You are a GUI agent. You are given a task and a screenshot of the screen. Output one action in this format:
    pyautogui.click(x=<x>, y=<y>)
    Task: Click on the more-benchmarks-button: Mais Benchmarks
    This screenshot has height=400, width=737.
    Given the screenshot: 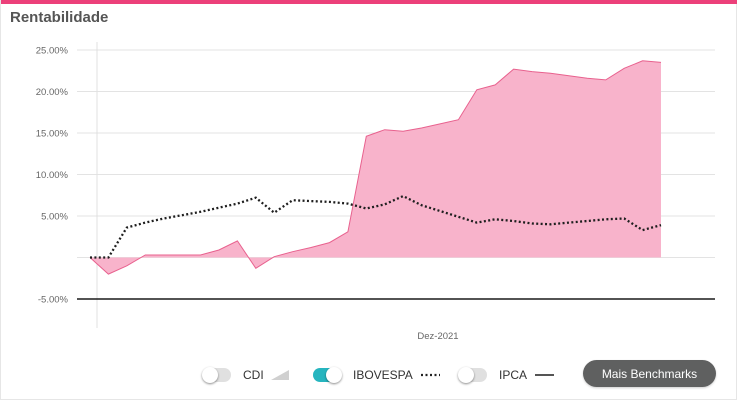 What is the action you would take?
    pyautogui.click(x=649, y=373)
    